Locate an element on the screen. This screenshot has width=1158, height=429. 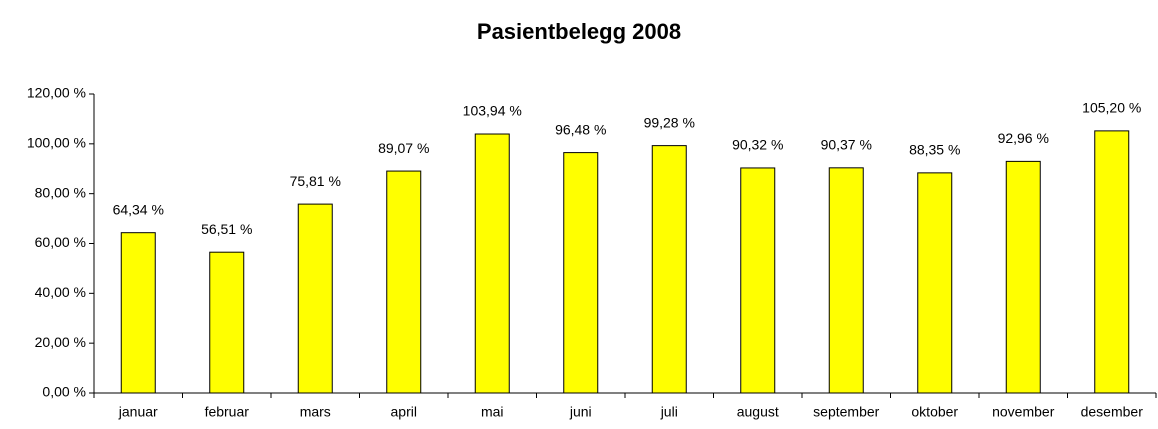
x-tick-label: juni is located at coordinates (580, 412).